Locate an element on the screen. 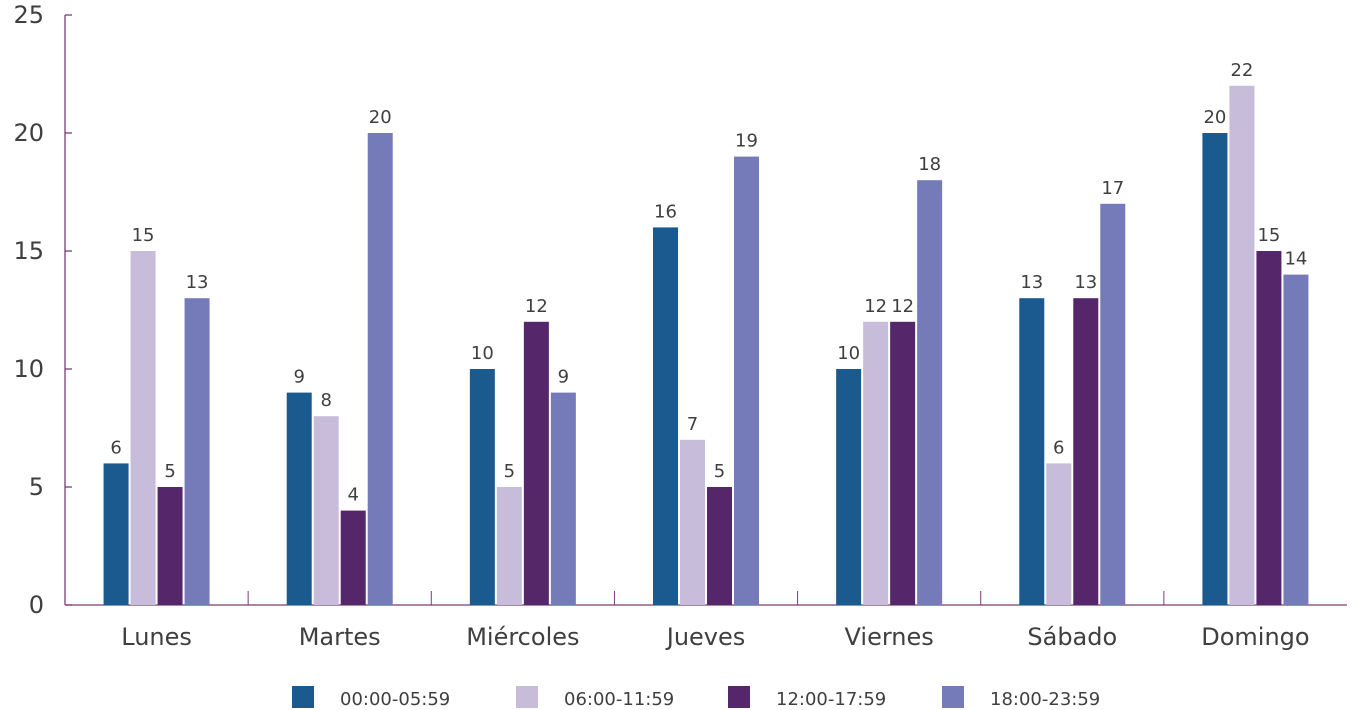 Image resolution: width=1357 pixels, height=710 pixels. data-label: 17 is located at coordinates (1112, 188).